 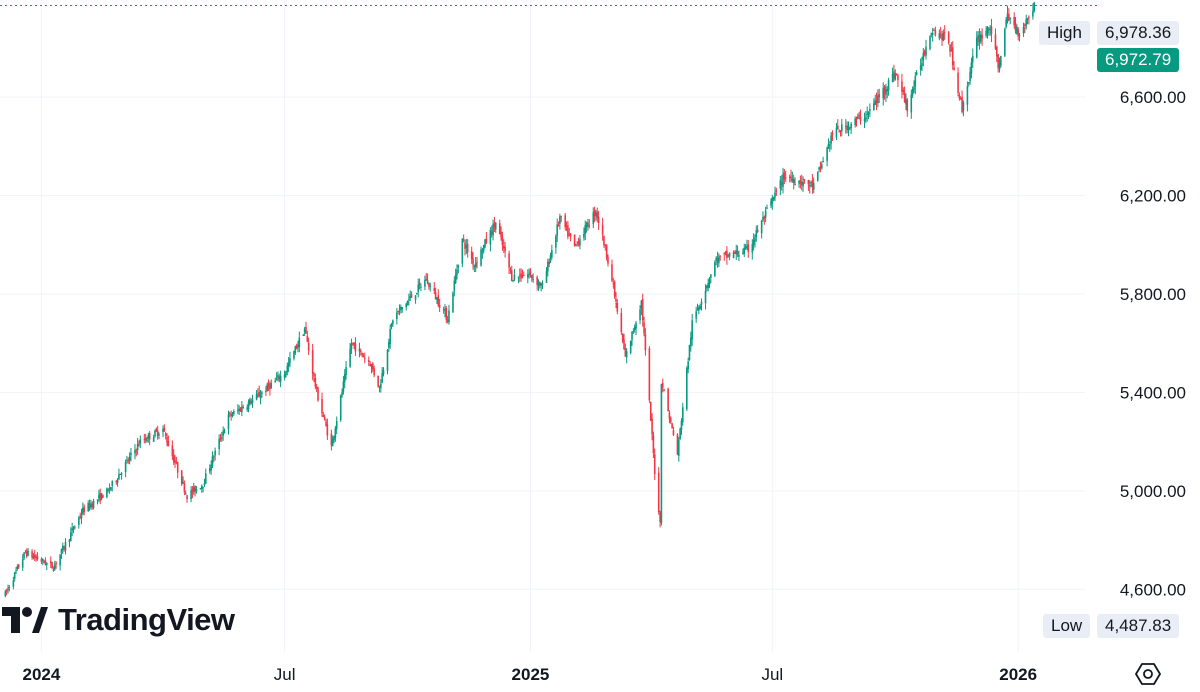 What do you see at coordinates (530, 674) in the screenshot?
I see `x-axis: 2024 Jul 2025 Jul 2026` at bounding box center [530, 674].